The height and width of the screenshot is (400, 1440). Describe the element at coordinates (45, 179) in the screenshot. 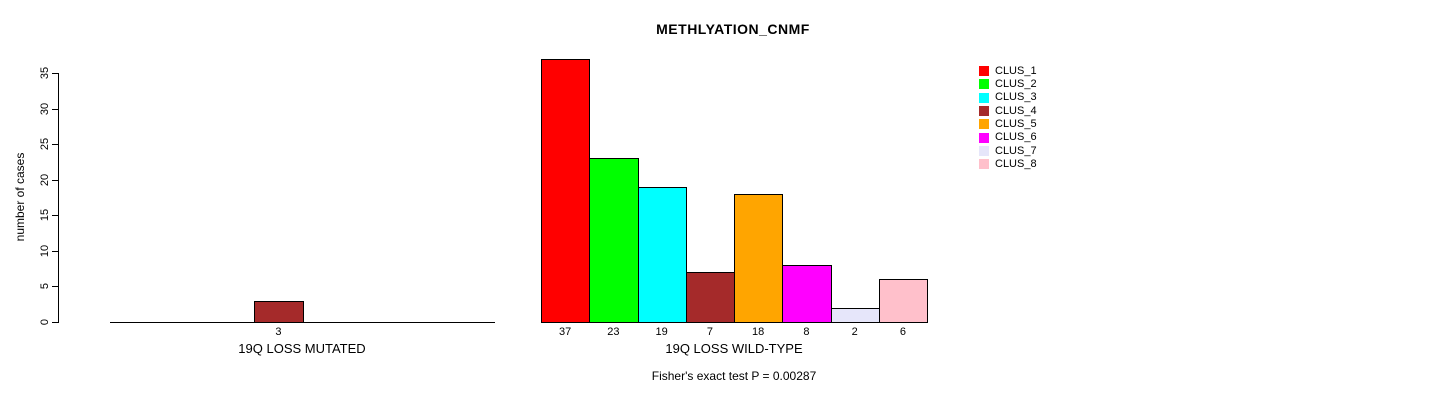

I see `y-axis-tick-label: 20` at that location.